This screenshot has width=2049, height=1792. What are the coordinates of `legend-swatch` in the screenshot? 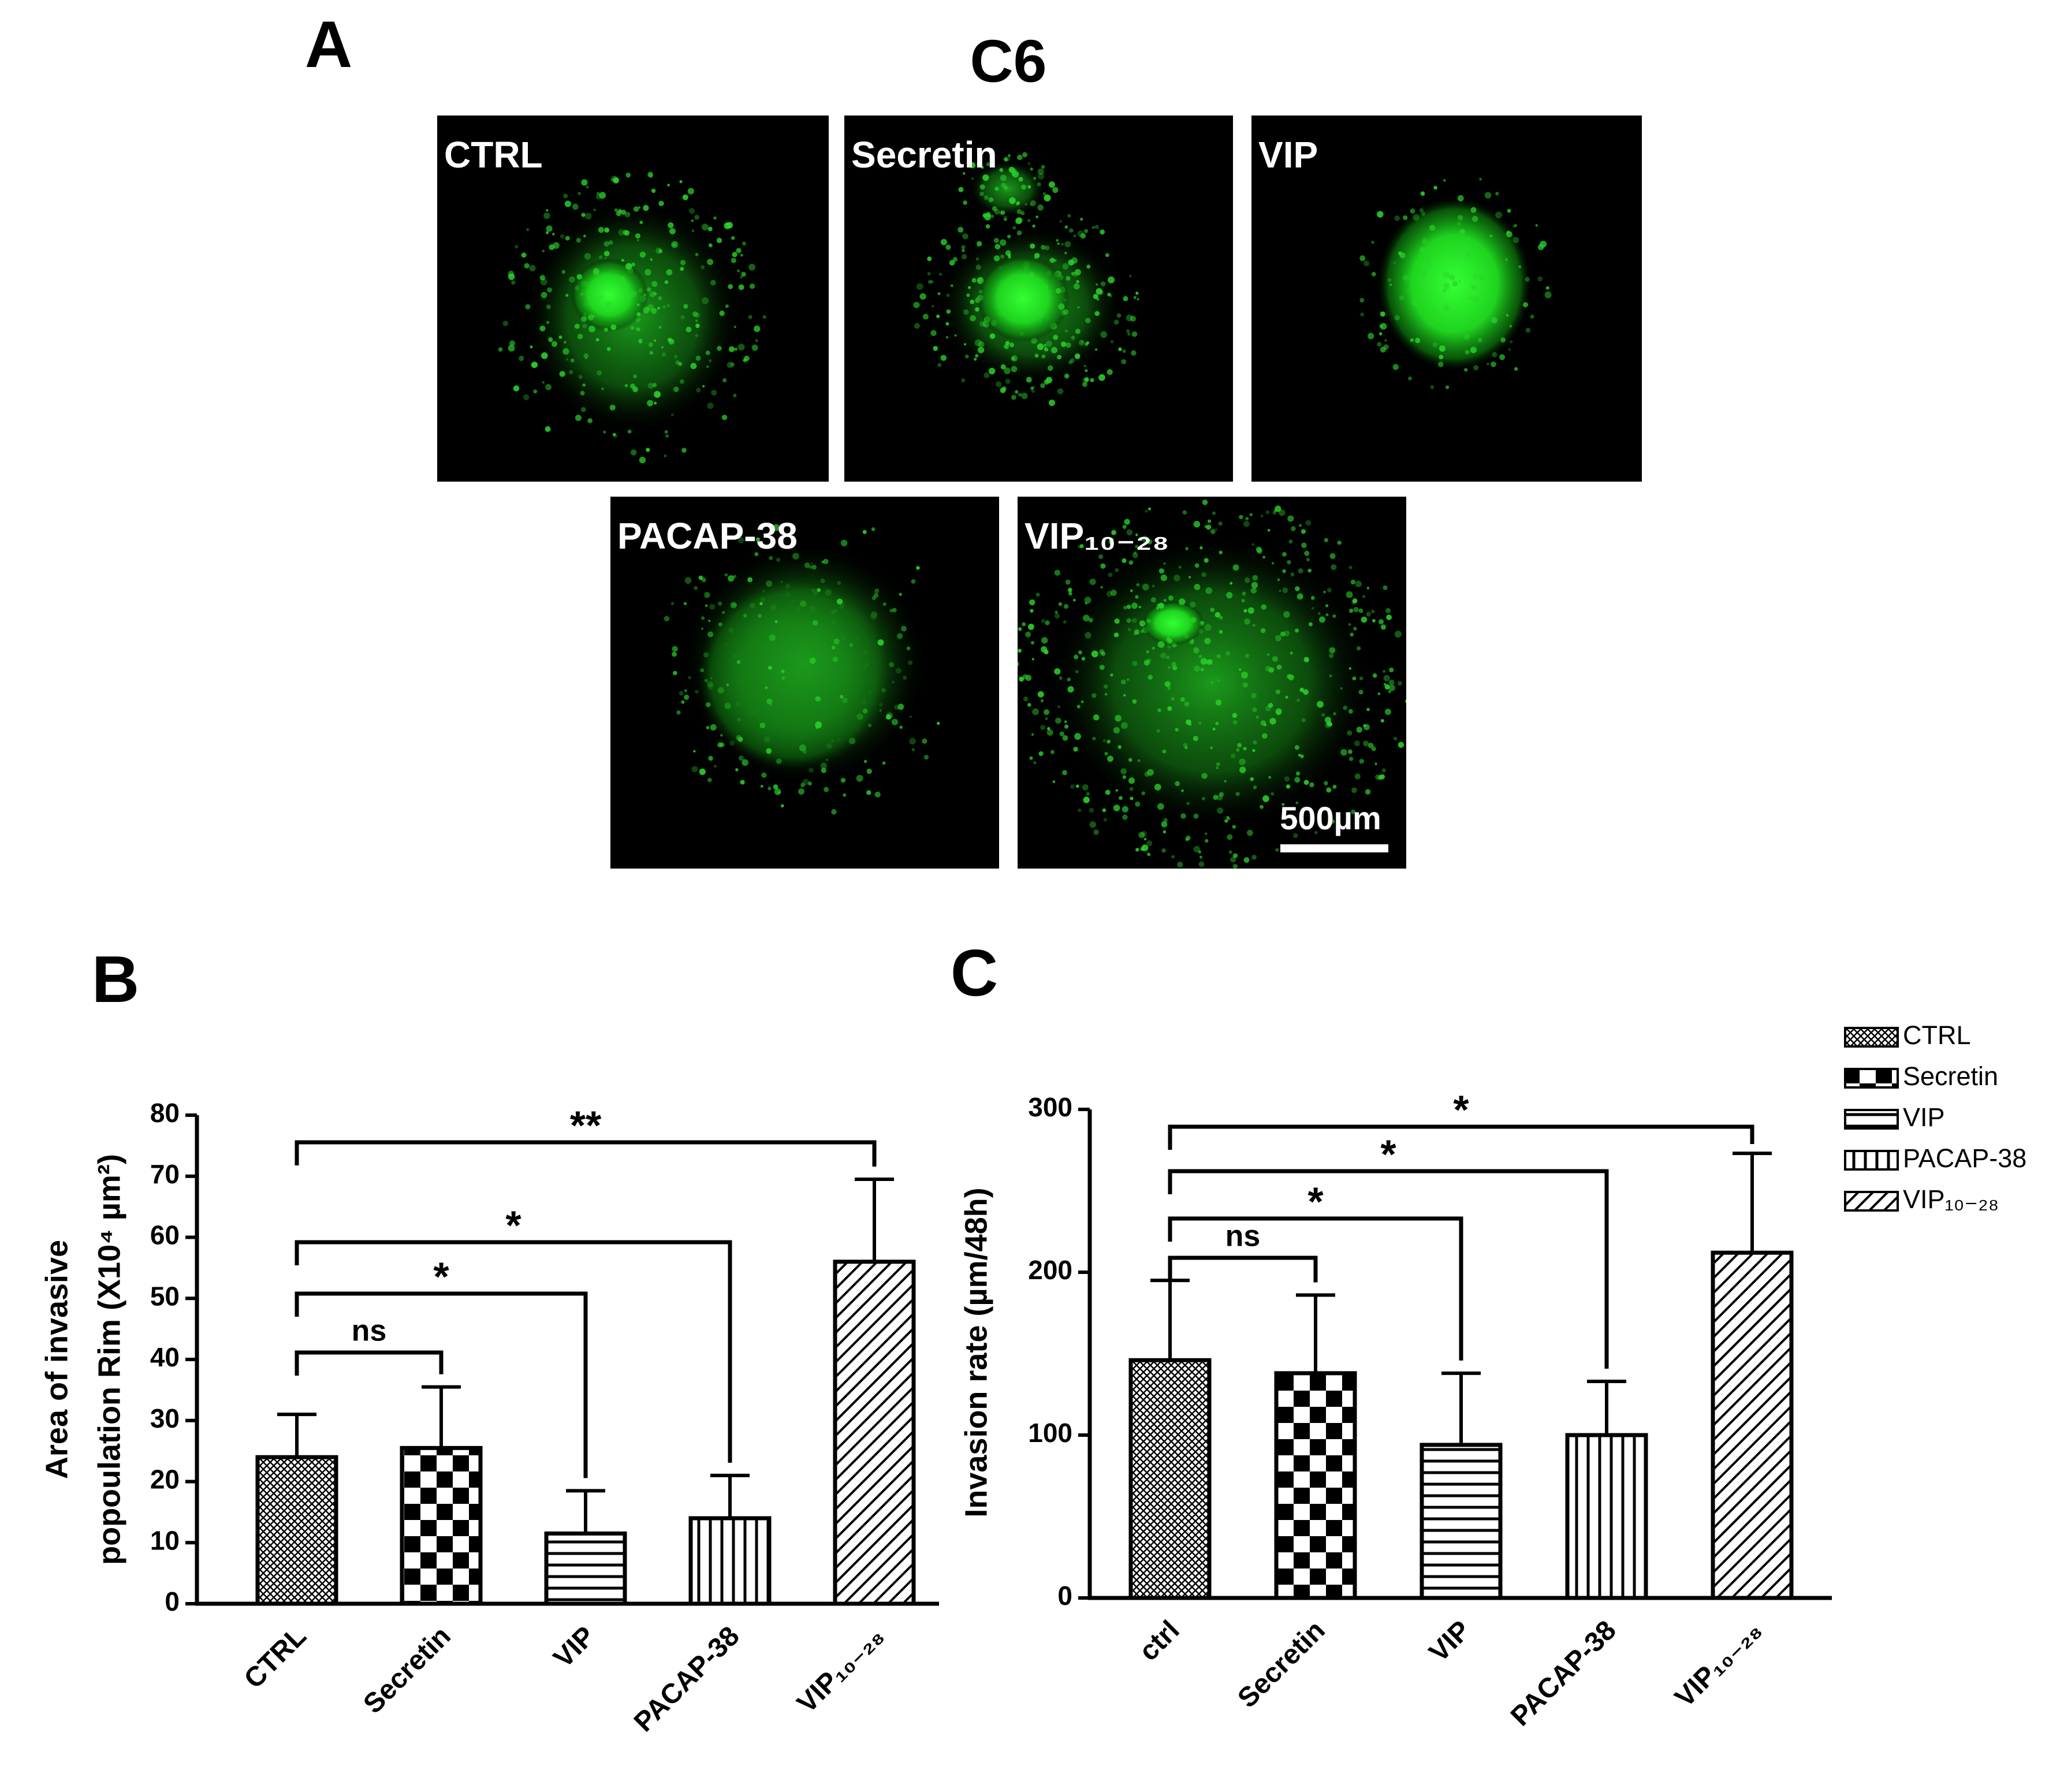 It's located at (1871, 1201).